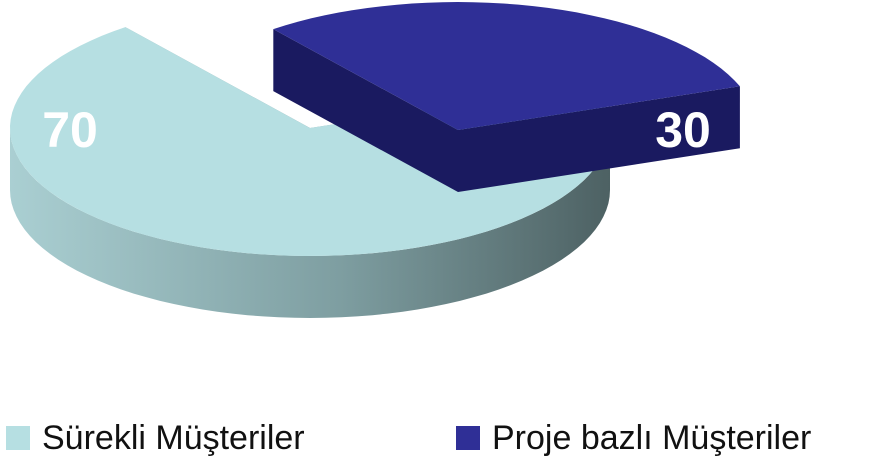 Image resolution: width=889 pixels, height=468 pixels. What do you see at coordinates (70, 130) in the screenshot?
I see `data-label-surekli-musteriler: 70` at bounding box center [70, 130].